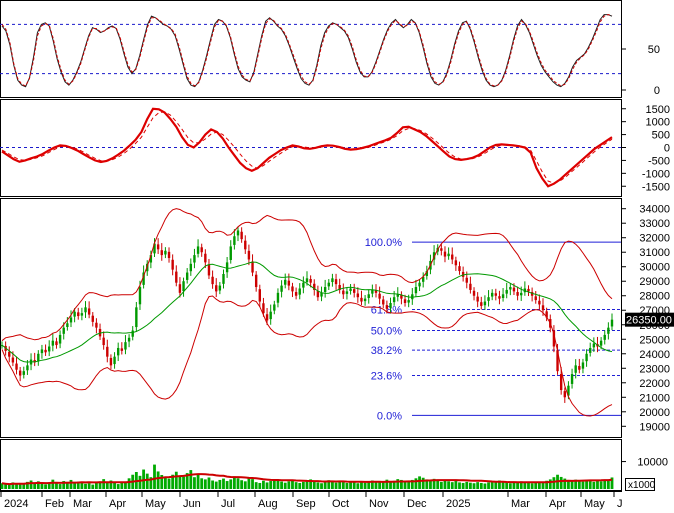 The height and width of the screenshot is (513, 674). I want to click on x-tick-label: Apr, so click(557, 504).